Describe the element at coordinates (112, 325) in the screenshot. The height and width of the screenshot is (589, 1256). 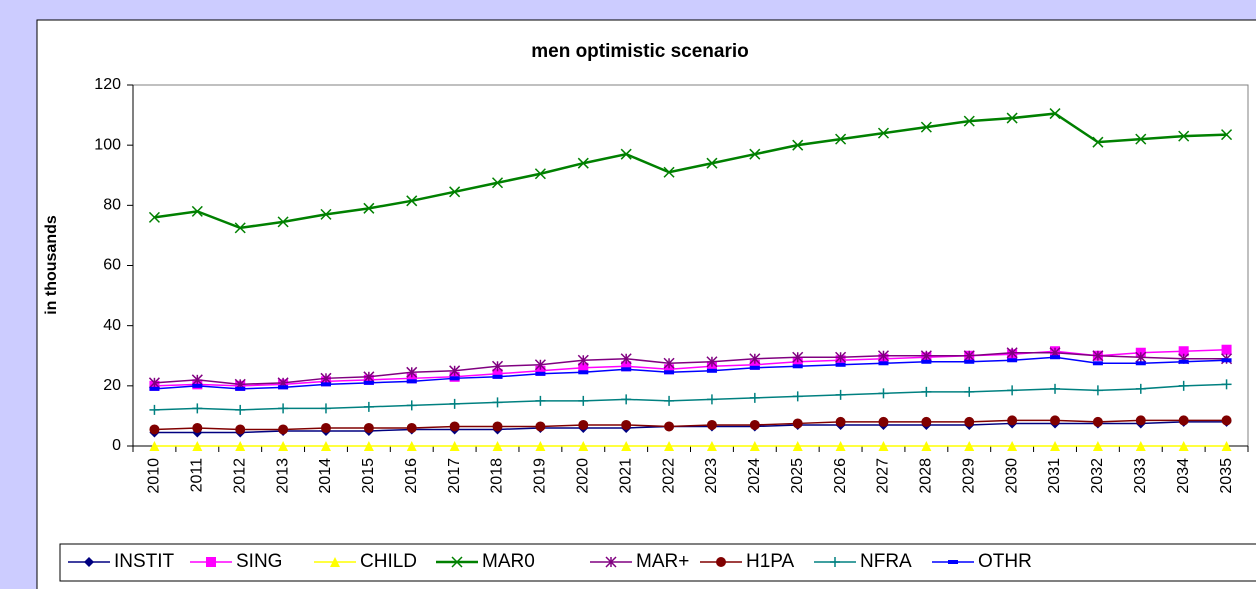
I see `y-tick-label: 40` at that location.